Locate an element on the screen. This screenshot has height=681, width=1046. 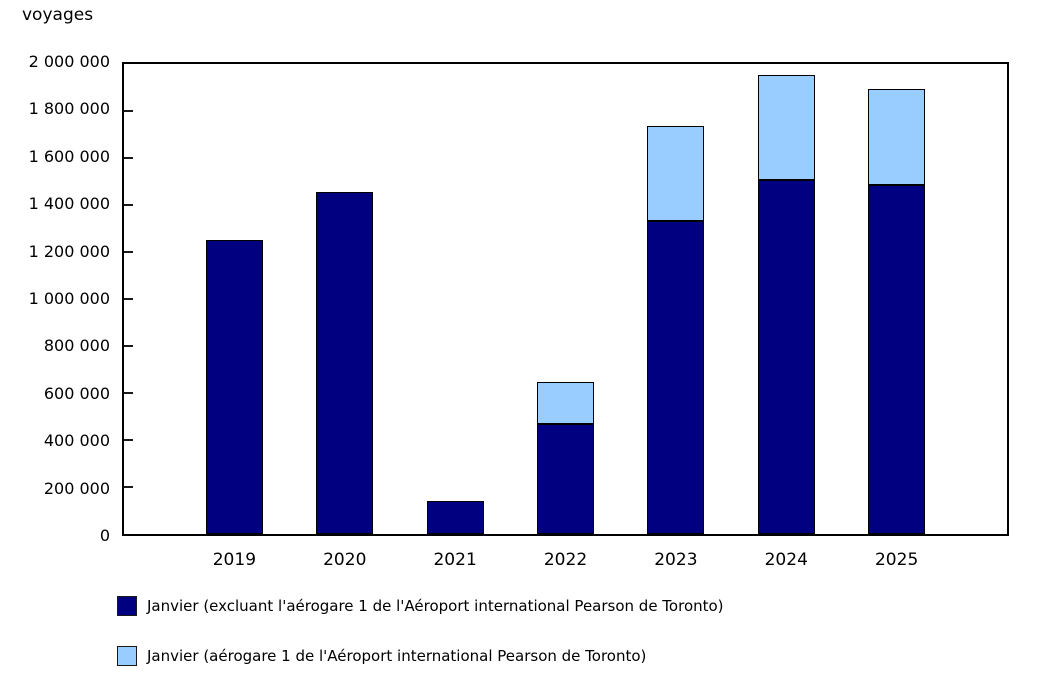
bar-2019 is located at coordinates (234, 299).